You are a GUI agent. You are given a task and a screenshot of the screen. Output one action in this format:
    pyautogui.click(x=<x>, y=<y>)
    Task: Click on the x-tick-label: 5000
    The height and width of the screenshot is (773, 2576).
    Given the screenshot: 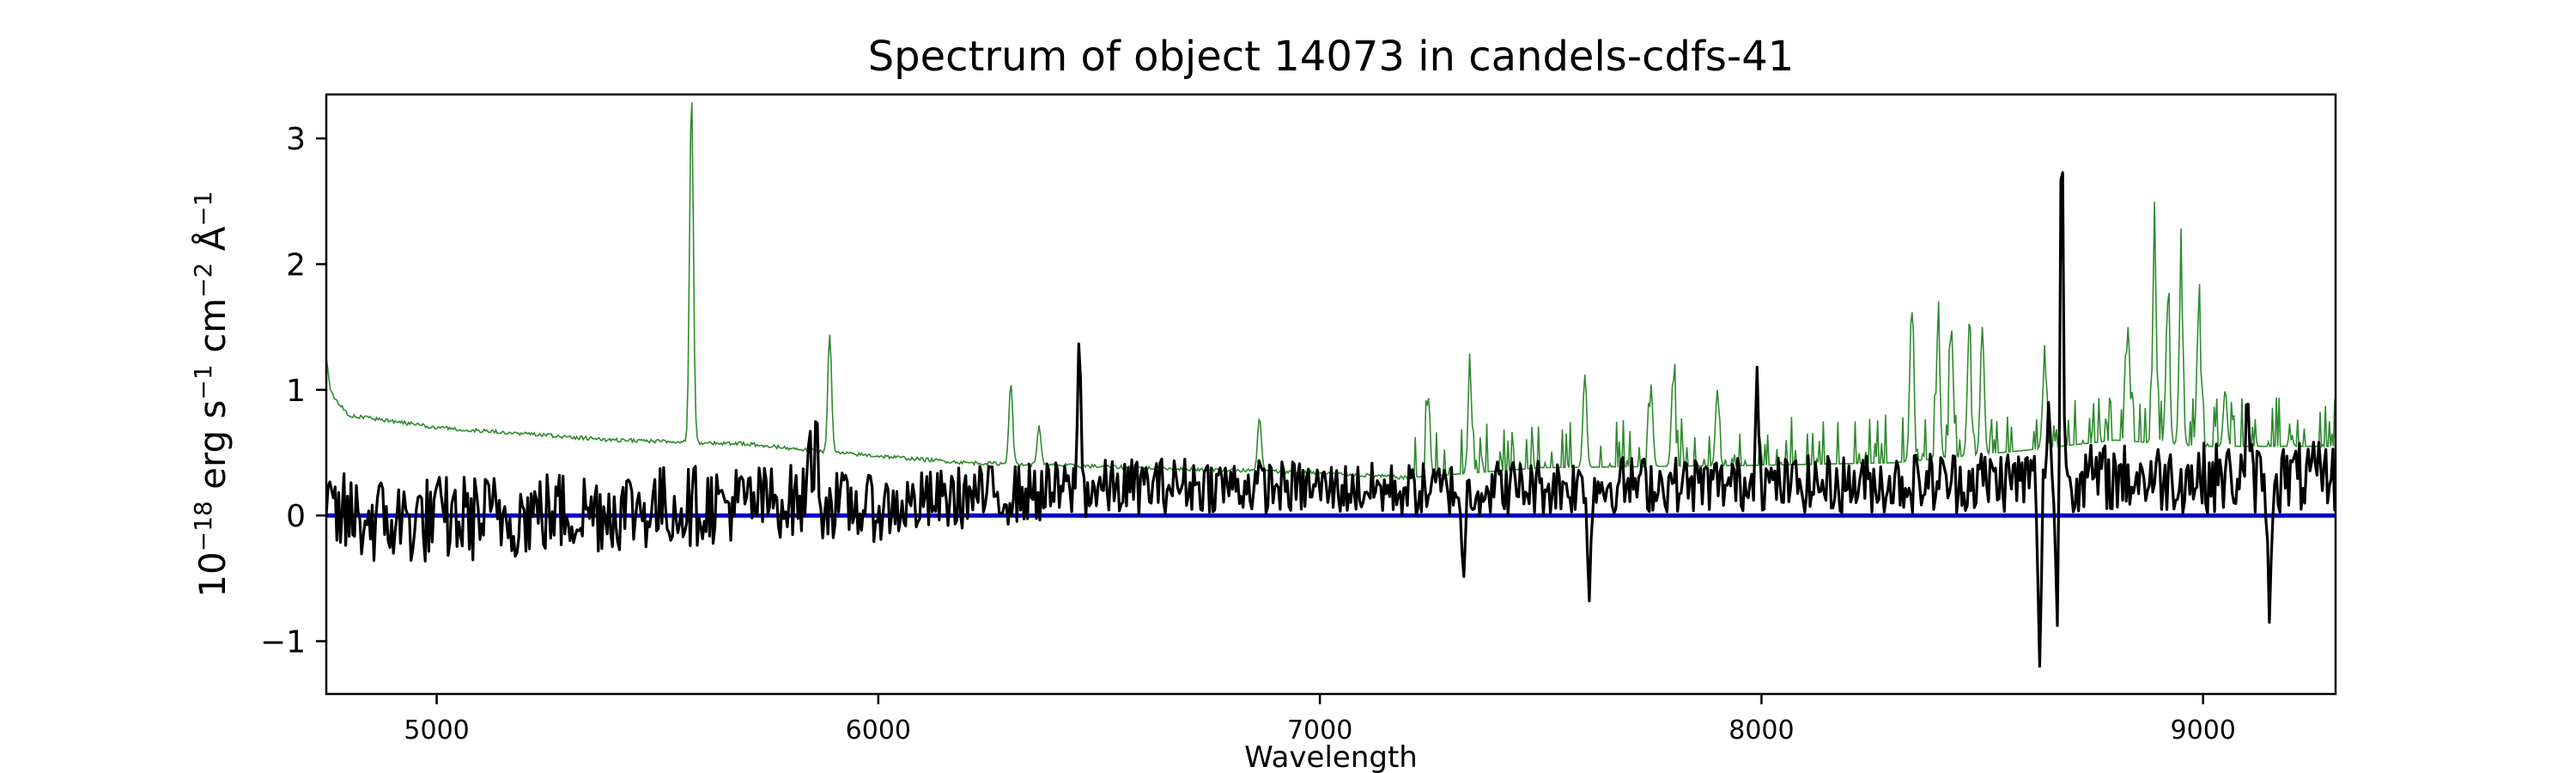 What is the action you would take?
    pyautogui.click(x=436, y=730)
    